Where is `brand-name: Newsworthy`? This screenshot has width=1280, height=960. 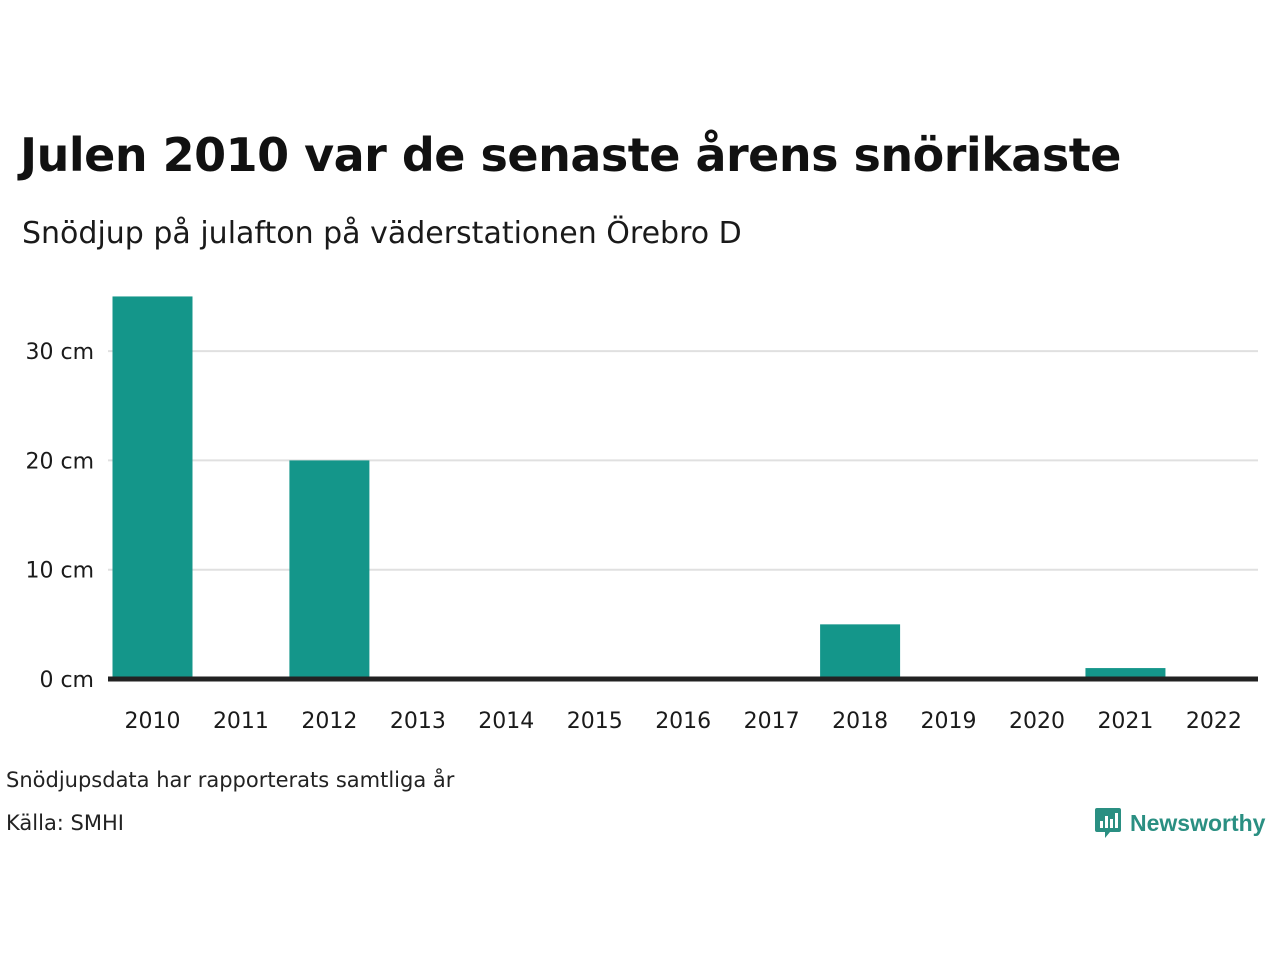
brand-name: Newsworthy is located at coordinates (1198, 822).